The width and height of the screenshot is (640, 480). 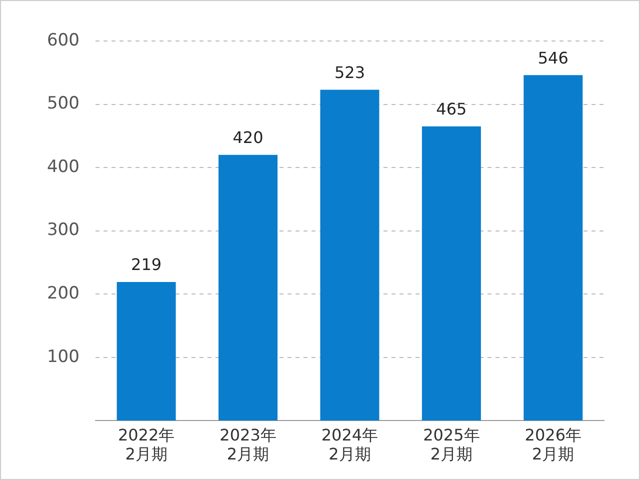 I want to click on y-tick-label: 100, so click(x=63, y=356).